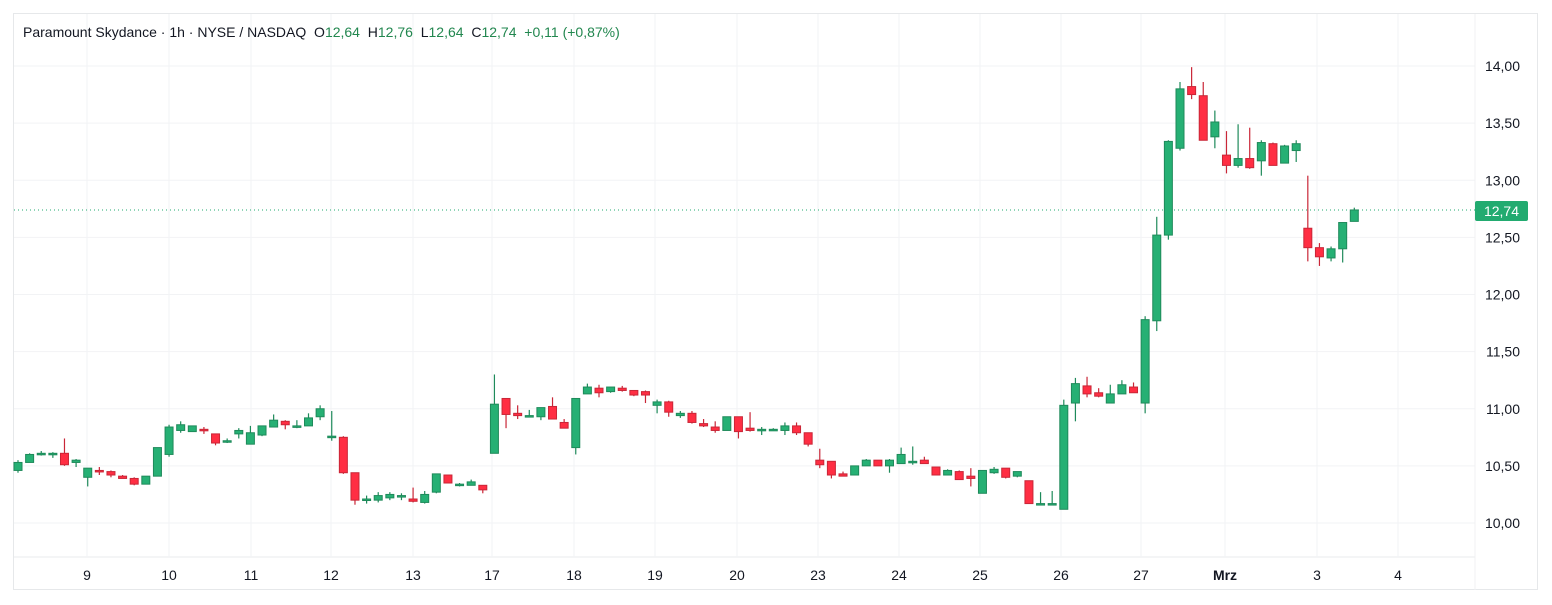 The width and height of the screenshot is (1552, 605). Describe the element at coordinates (1502, 237) in the screenshot. I see `y-tick-label: 12,50` at that location.